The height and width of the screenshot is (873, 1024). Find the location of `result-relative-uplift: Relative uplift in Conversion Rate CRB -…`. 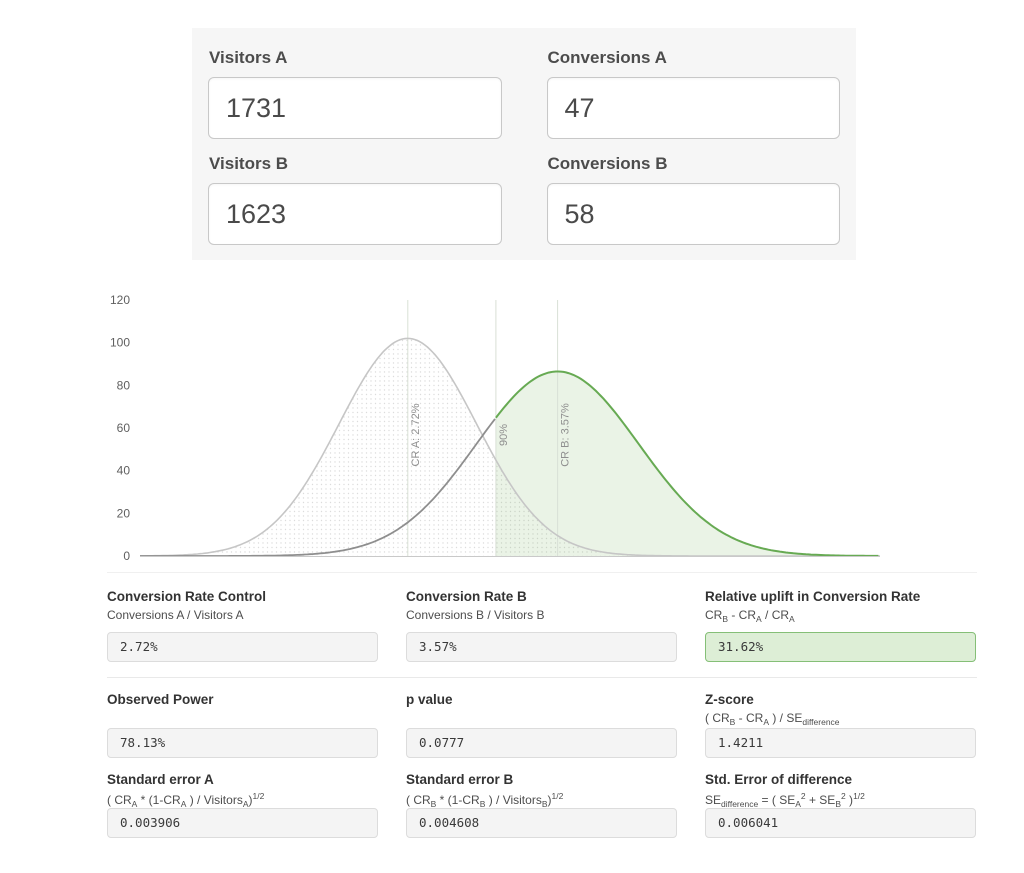

result-relative-uplift: Relative uplift in Conversion Rate CRB -… is located at coordinates (840, 625).